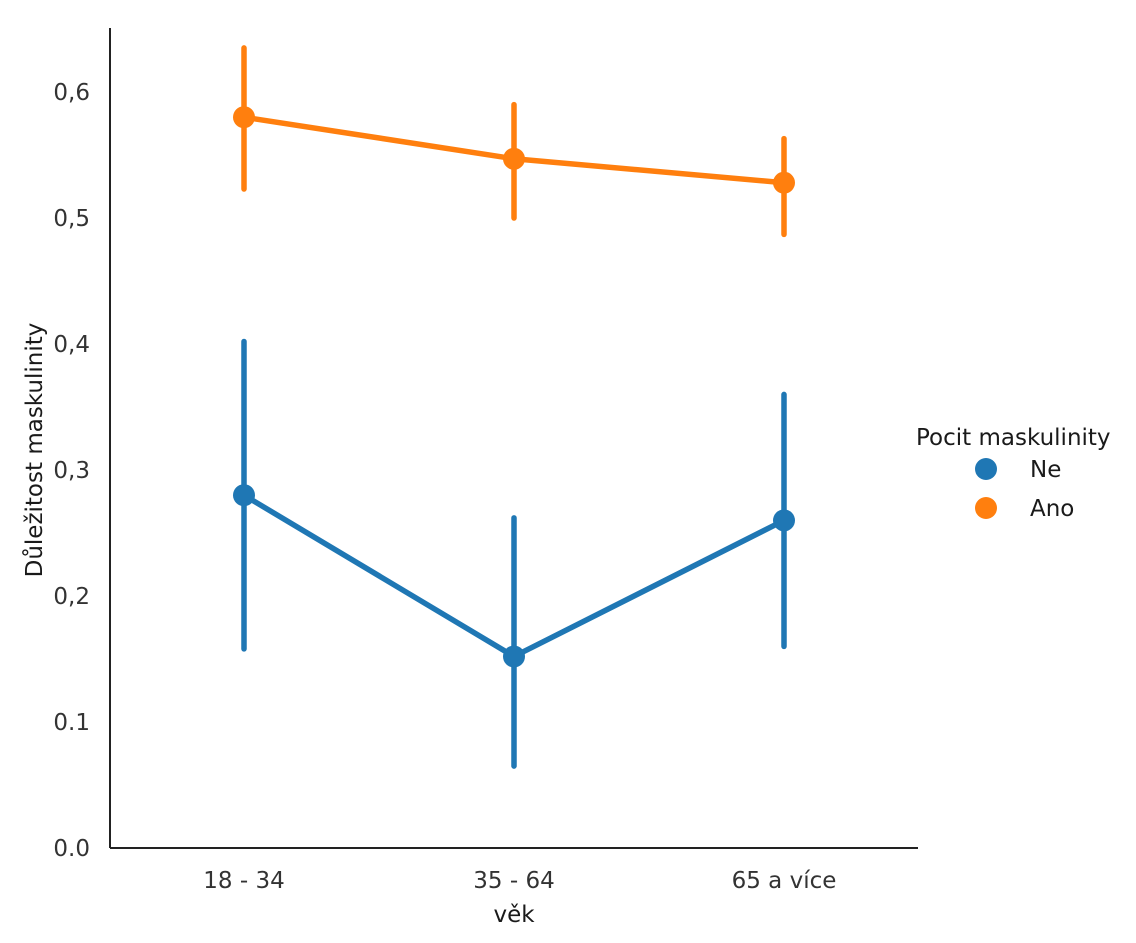 The height and width of the screenshot is (943, 1136). I want to click on legend: Pocit maskulinity Ne Ano, so click(1013, 473).